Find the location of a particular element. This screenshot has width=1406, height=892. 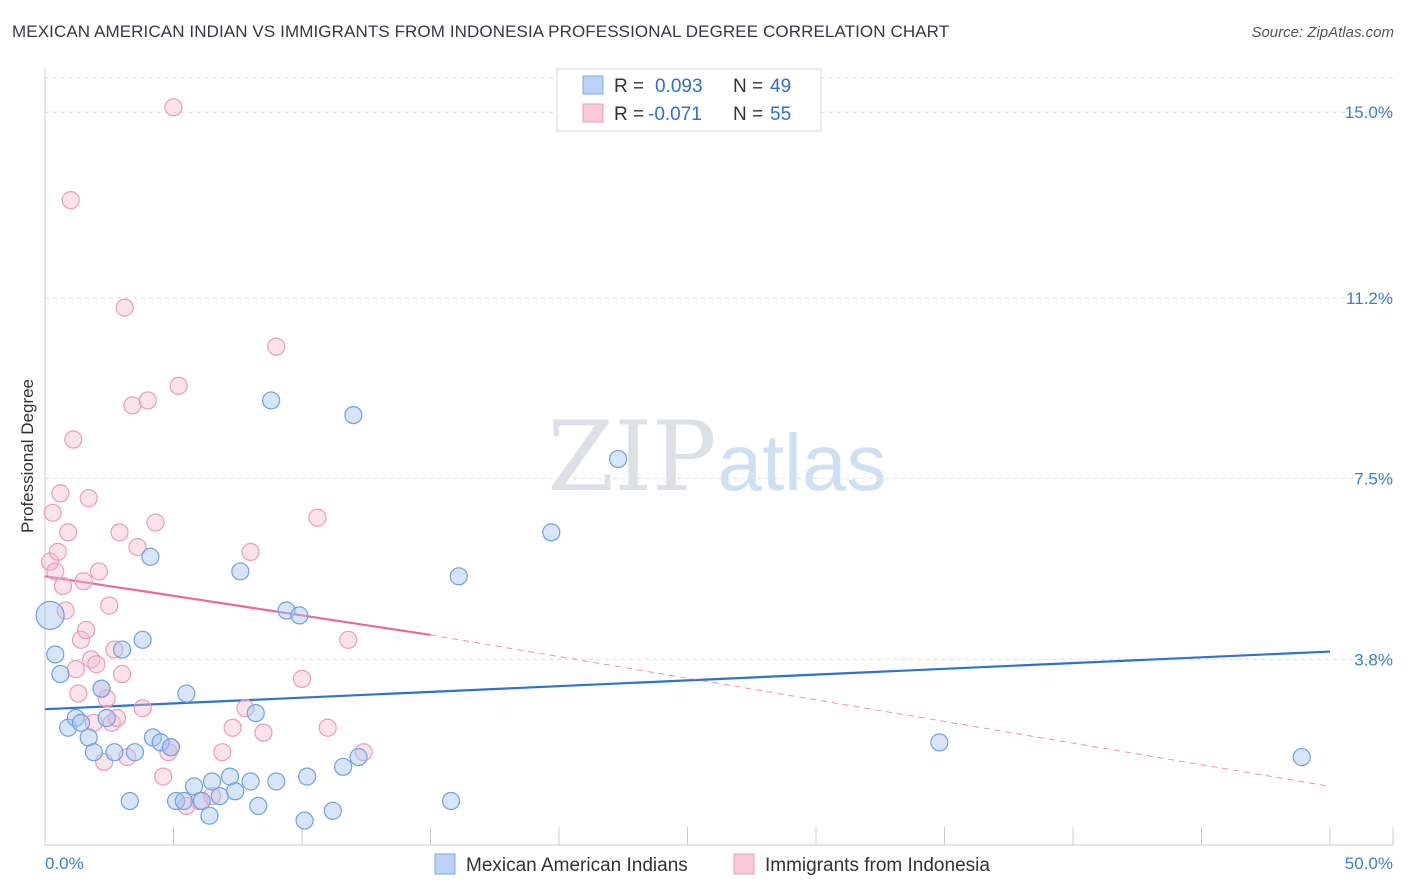

trendline-blue is located at coordinates (687, 680).